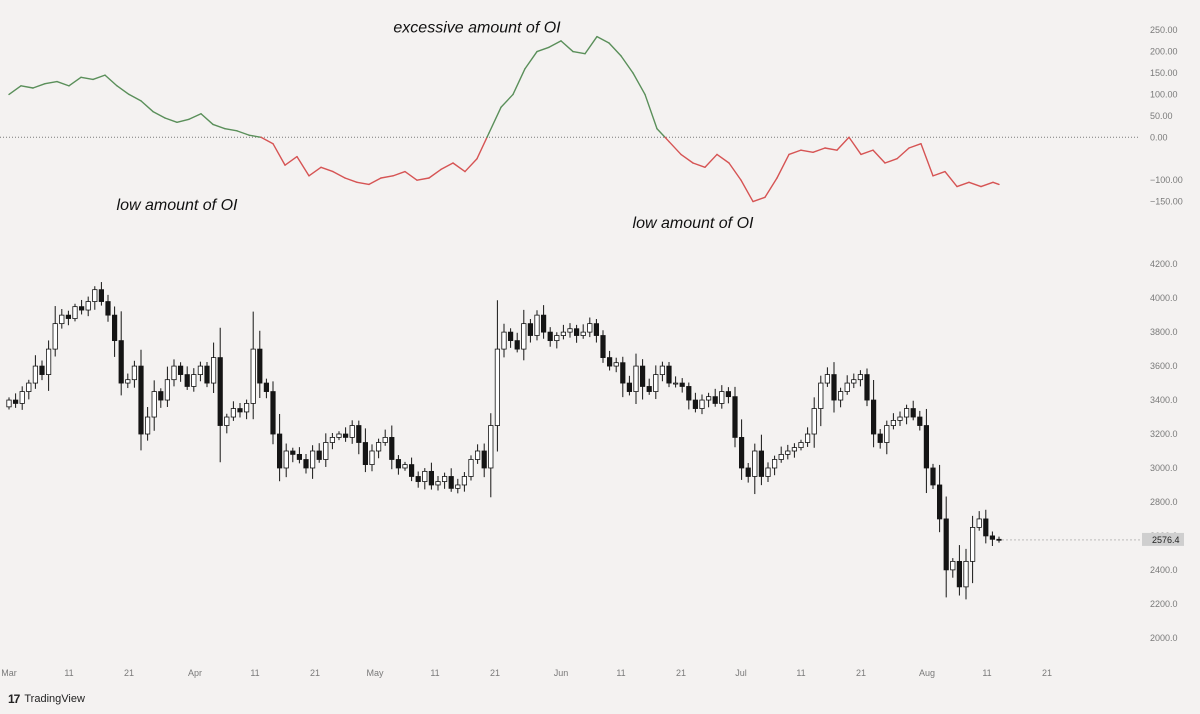 The width and height of the screenshot is (1200, 714). I want to click on price-y-tick-label: 2400.0, so click(1164, 570).